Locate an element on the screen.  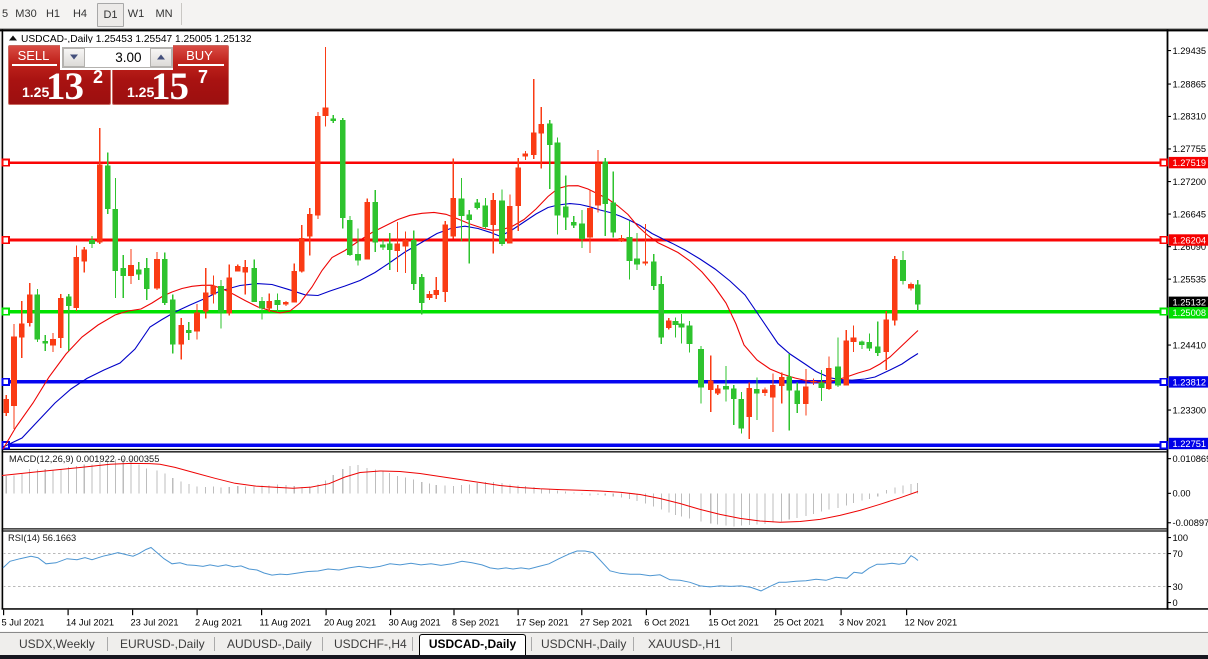
svg-text: 0.00 is located at coordinates (1182, 494).